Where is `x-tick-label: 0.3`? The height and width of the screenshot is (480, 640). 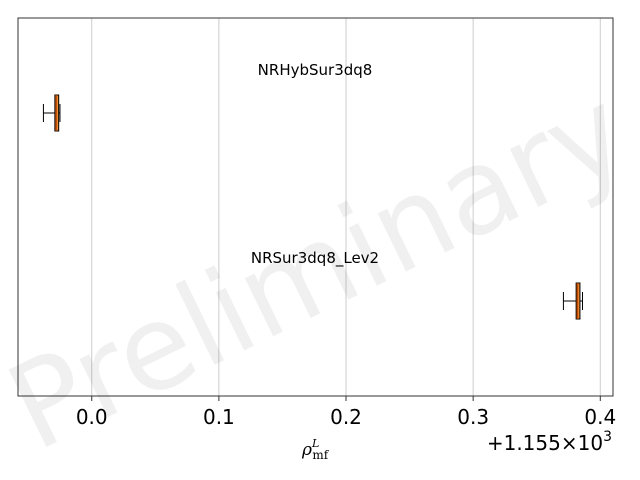 x-tick-label: 0.3 is located at coordinates (473, 417).